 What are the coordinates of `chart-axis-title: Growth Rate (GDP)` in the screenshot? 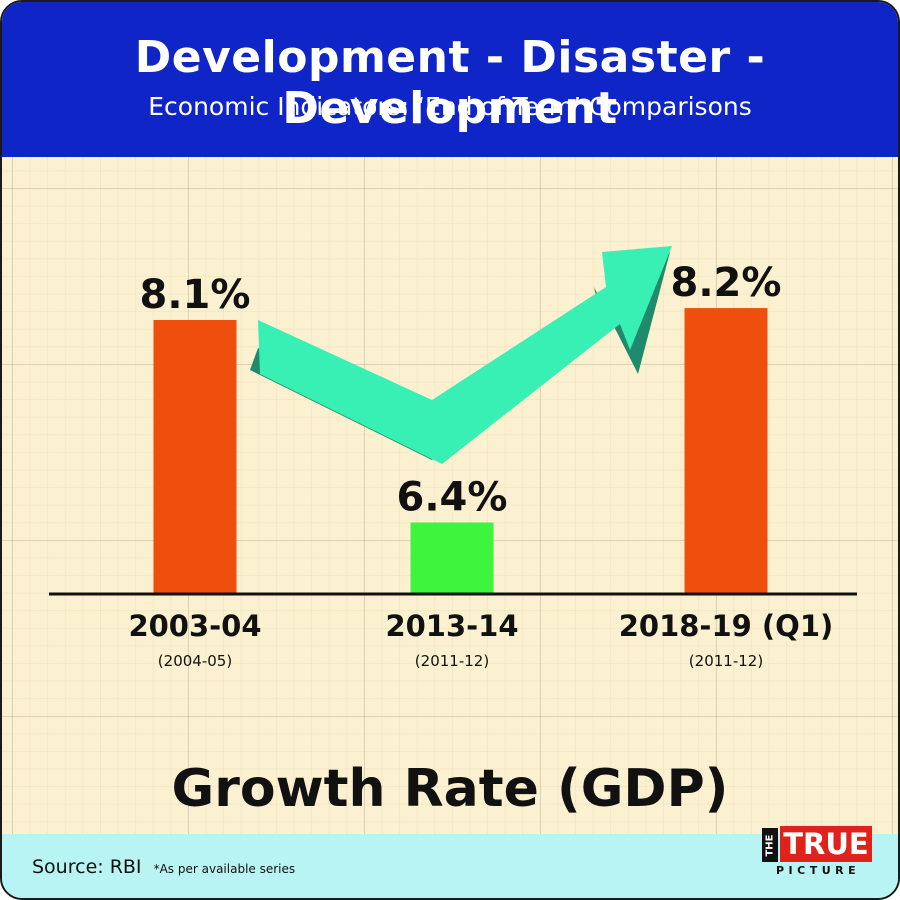 It's located at (450, 789).